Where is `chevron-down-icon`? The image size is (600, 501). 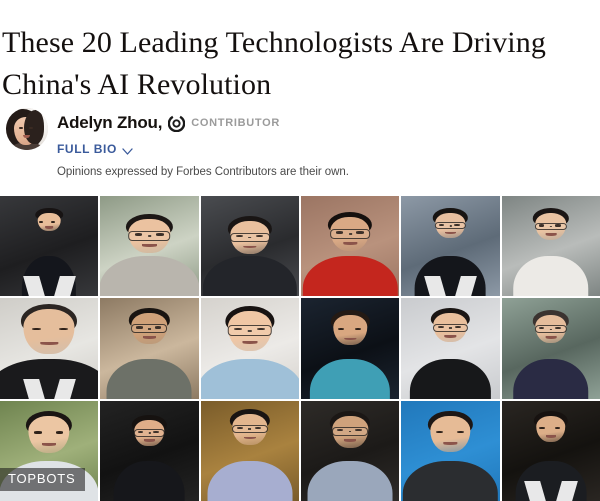 chevron-down-icon is located at coordinates (127, 149).